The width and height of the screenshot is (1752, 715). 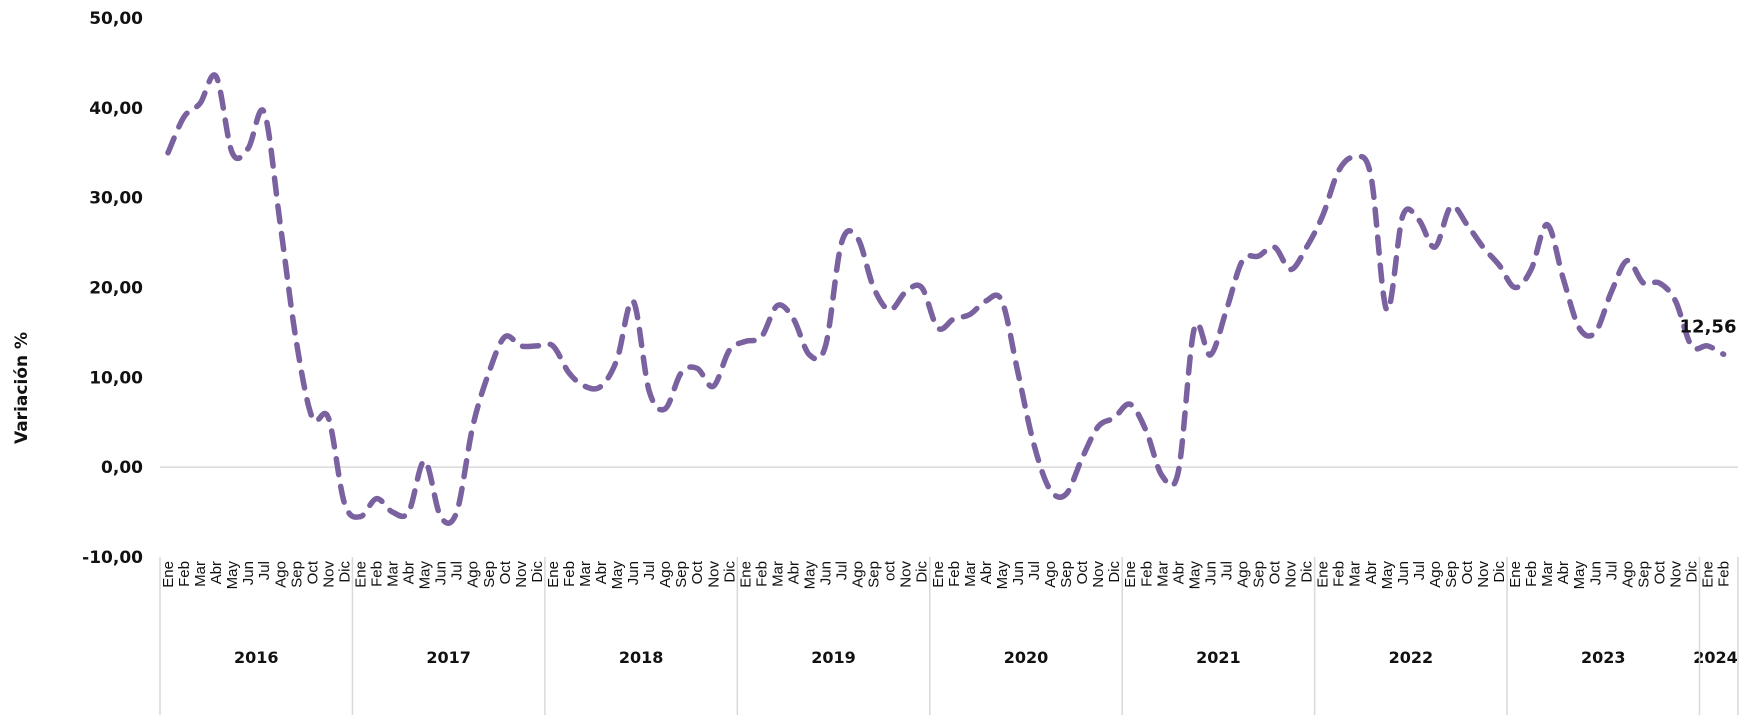 I want to click on x-year-label: 2018, so click(x=641, y=657).